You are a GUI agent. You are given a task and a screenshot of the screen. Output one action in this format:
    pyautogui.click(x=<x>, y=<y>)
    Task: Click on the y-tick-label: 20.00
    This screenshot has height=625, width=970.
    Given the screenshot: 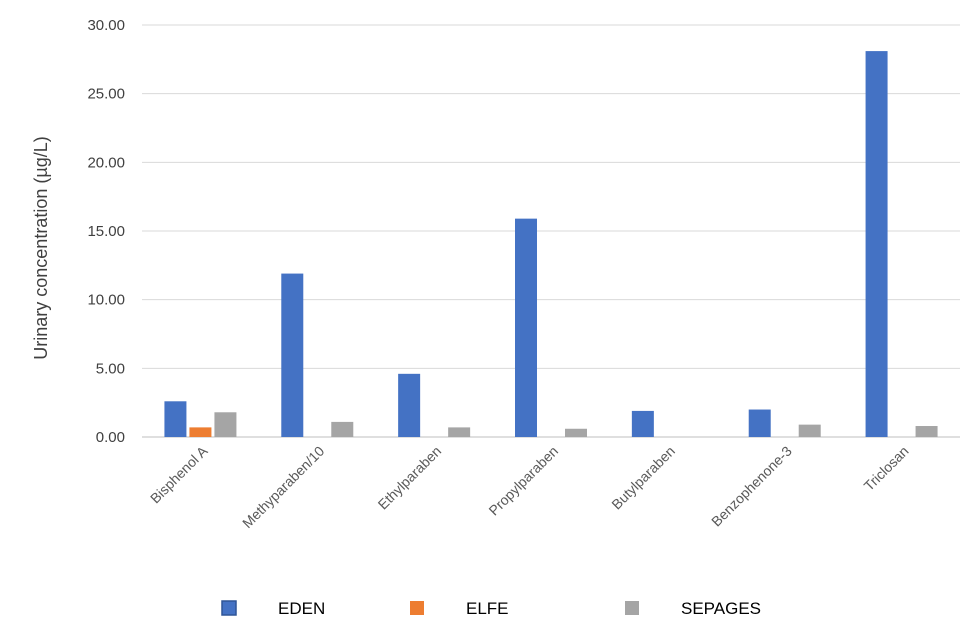 What is the action you would take?
    pyautogui.click(x=106, y=162)
    